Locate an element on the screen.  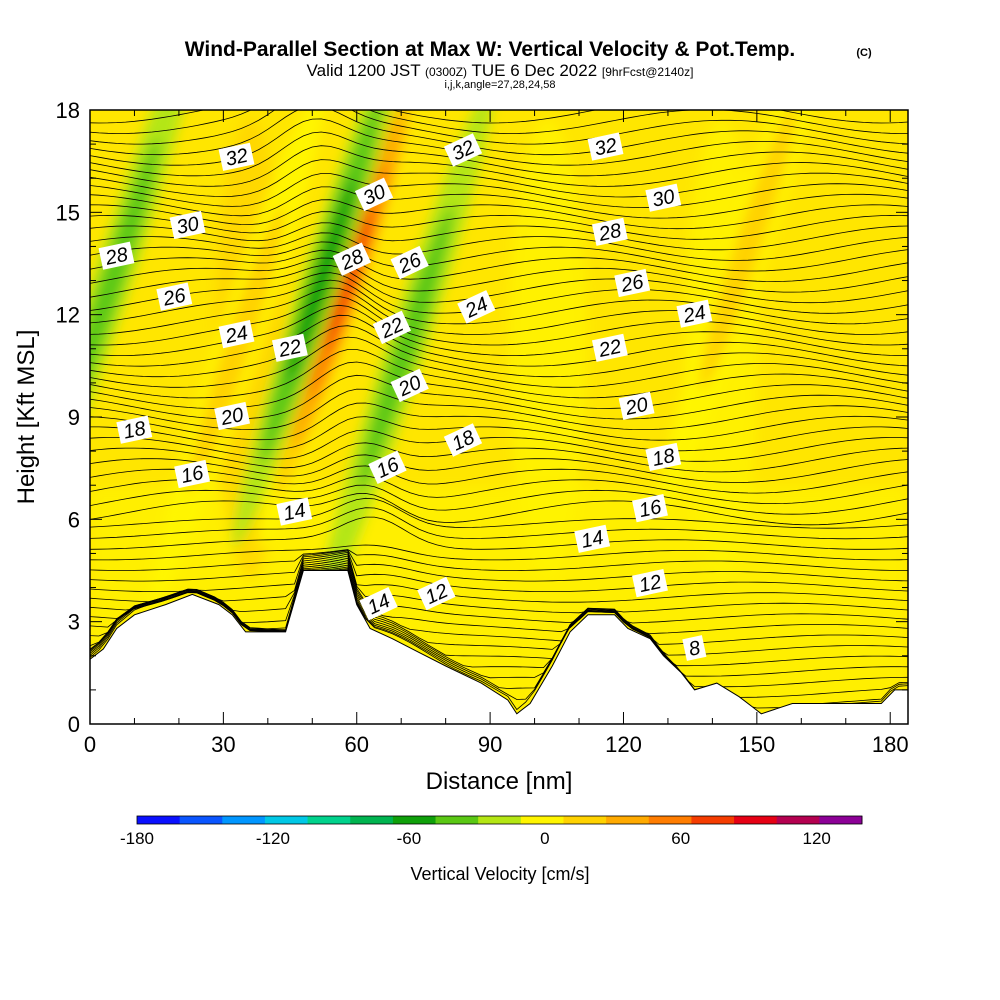
colorbar is located at coordinates (499, 820).